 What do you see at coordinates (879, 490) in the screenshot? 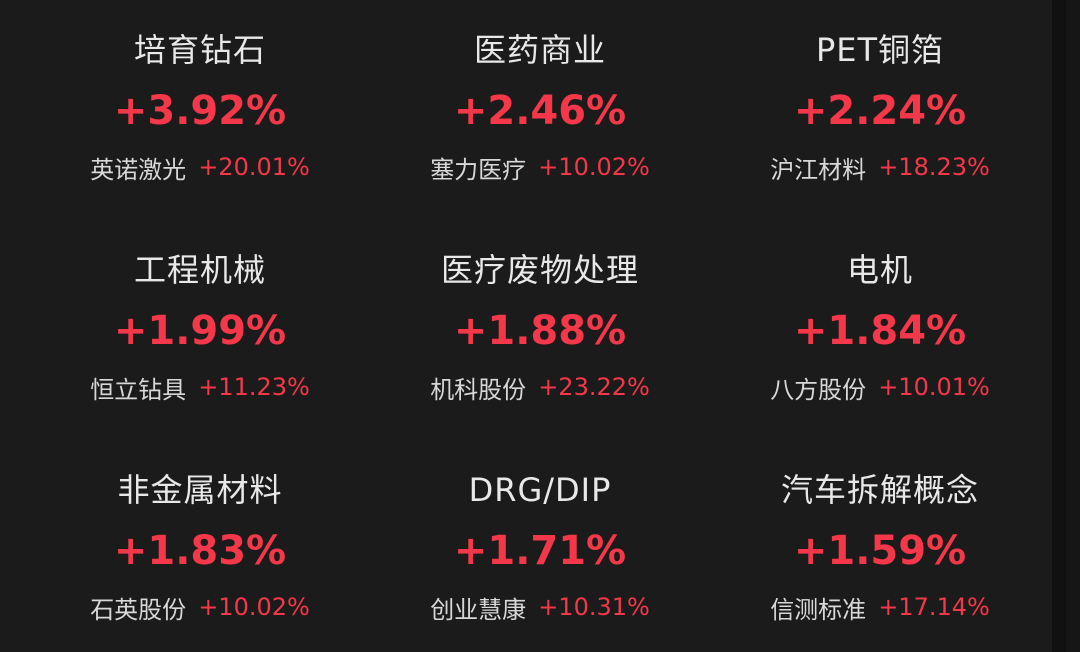
I see `sector-name: 汽车拆解概念` at bounding box center [879, 490].